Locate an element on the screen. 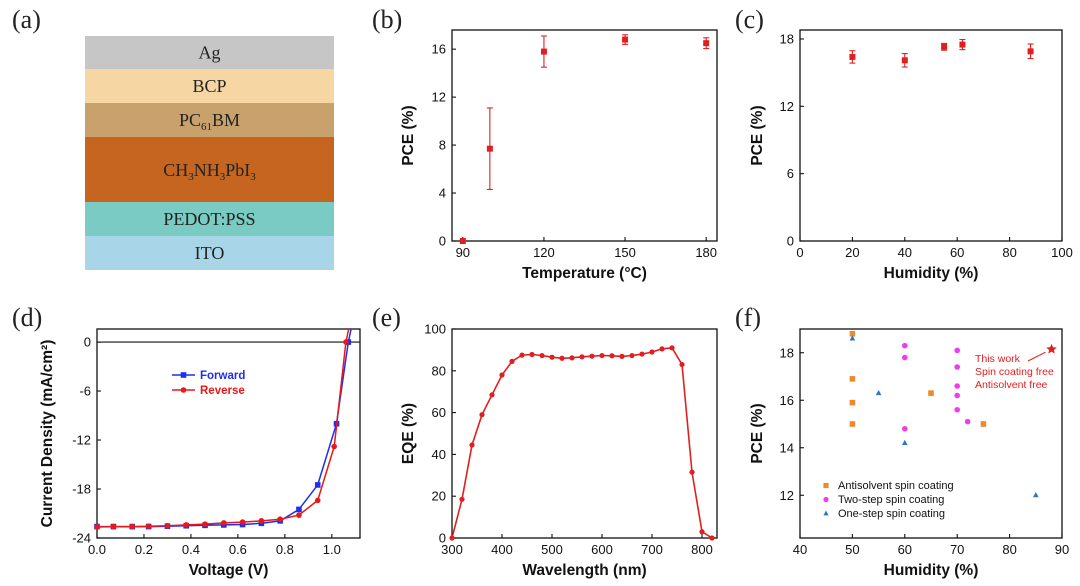 The image size is (1080, 586). layer-pcbm: PC61BM is located at coordinates (209, 120).